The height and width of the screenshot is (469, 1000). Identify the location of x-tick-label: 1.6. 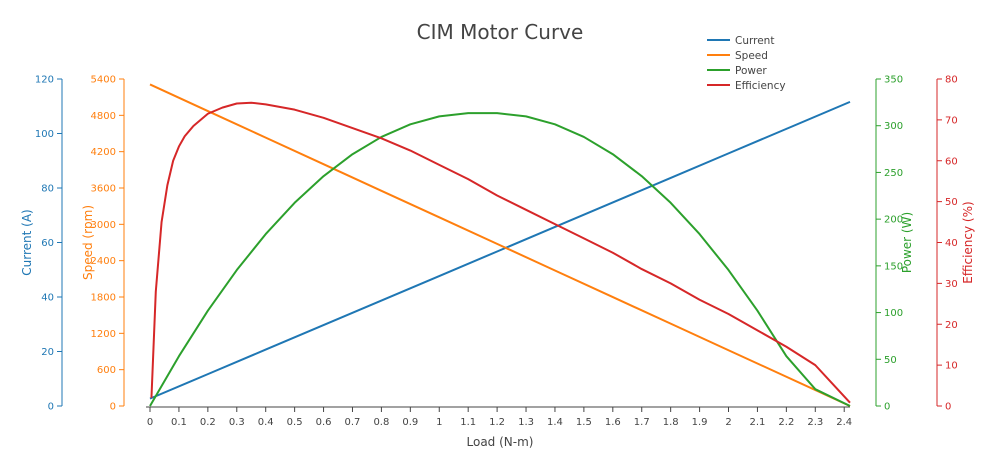
(613, 422).